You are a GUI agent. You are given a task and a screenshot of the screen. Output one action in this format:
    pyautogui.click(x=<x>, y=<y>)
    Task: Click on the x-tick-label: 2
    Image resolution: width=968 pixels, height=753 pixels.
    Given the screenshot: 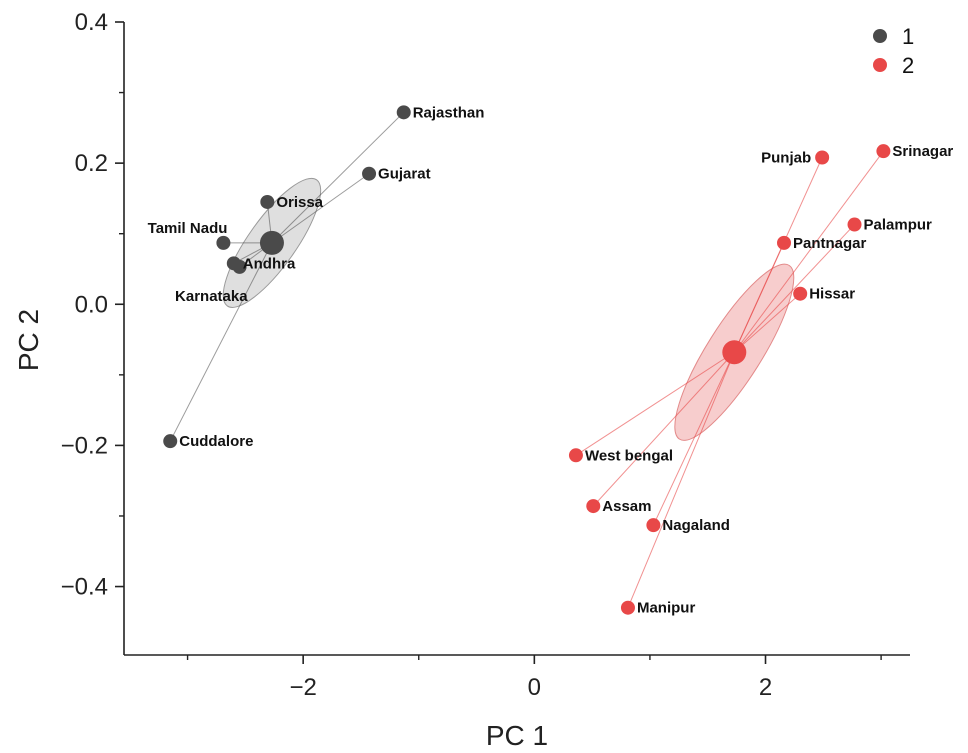 What is the action you would take?
    pyautogui.click(x=765, y=687)
    